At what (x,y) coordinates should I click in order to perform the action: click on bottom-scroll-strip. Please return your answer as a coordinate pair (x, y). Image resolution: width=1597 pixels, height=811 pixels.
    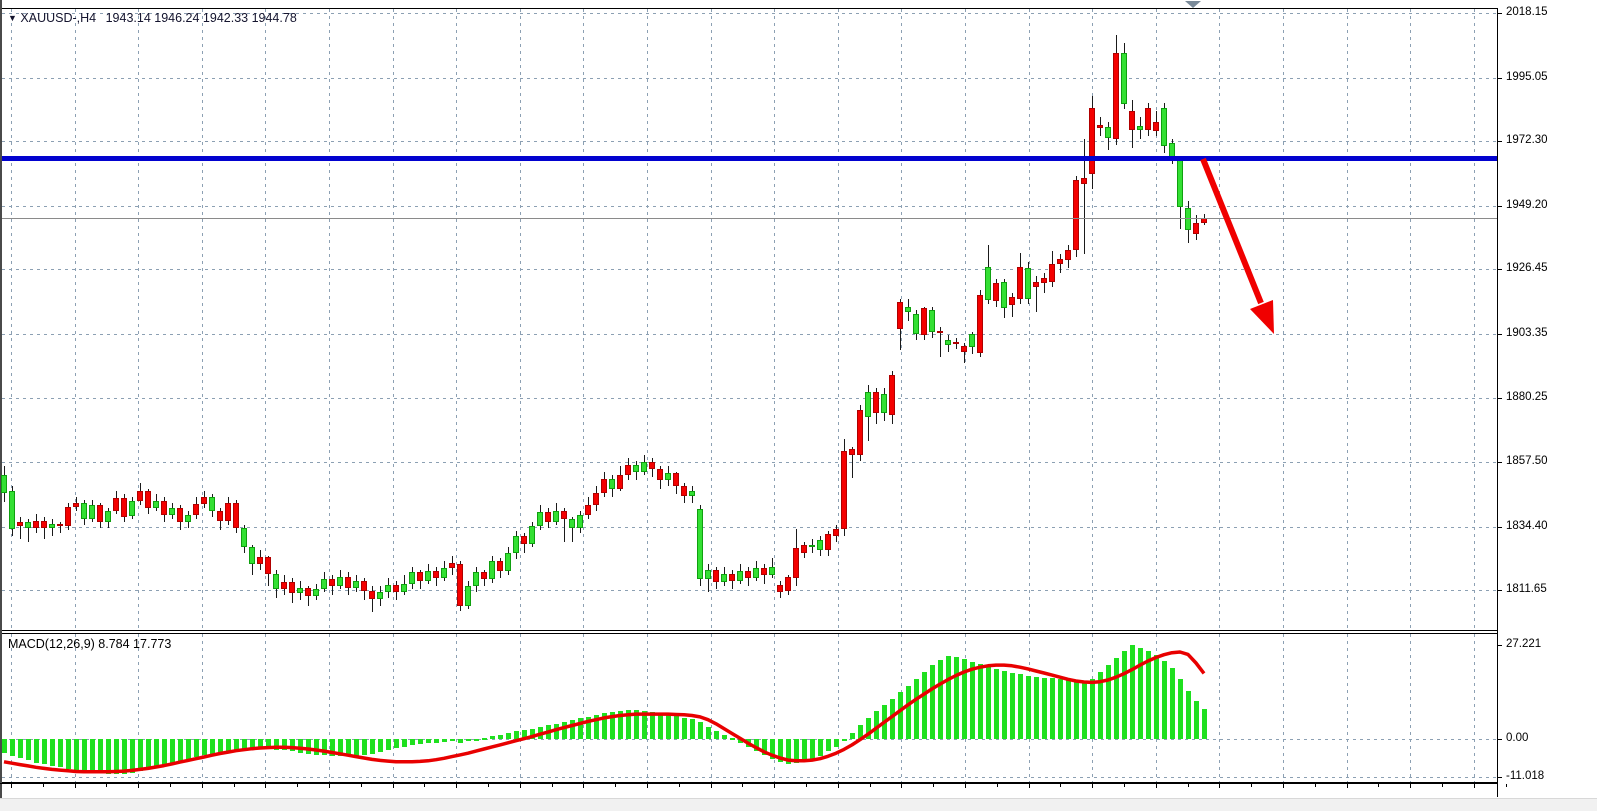
    Looking at the image, I should click on (798, 804).